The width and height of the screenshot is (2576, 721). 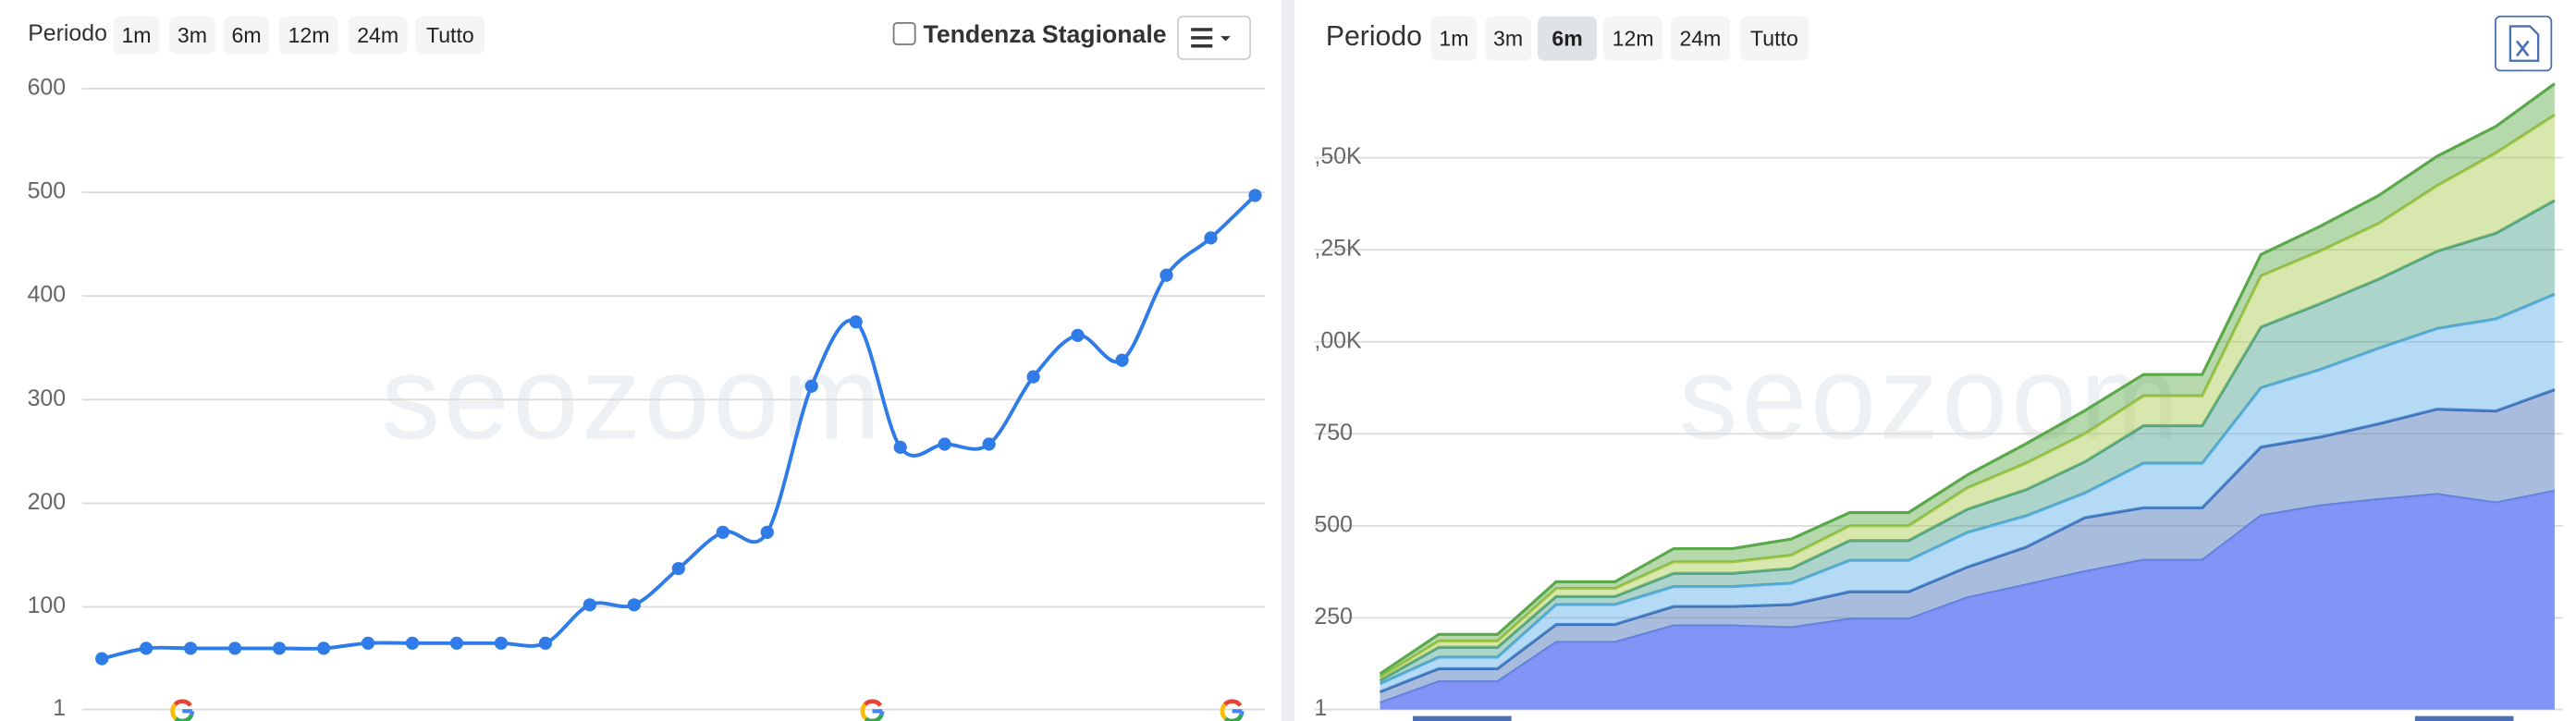 I want to click on excel-export, so click(x=2524, y=43).